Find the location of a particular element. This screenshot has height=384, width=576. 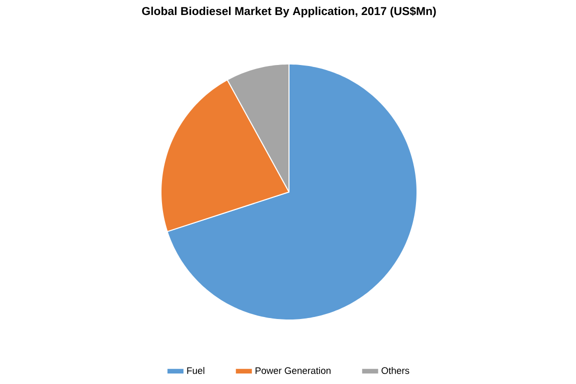

legend-label: Power Generation is located at coordinates (293, 370).